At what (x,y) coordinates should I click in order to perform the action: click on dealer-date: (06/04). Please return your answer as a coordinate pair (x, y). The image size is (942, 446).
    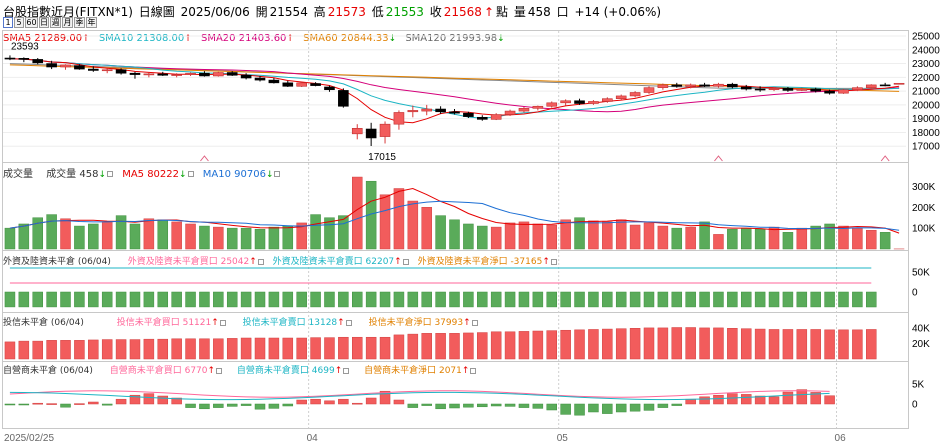
    Looking at the image, I should click on (76, 371).